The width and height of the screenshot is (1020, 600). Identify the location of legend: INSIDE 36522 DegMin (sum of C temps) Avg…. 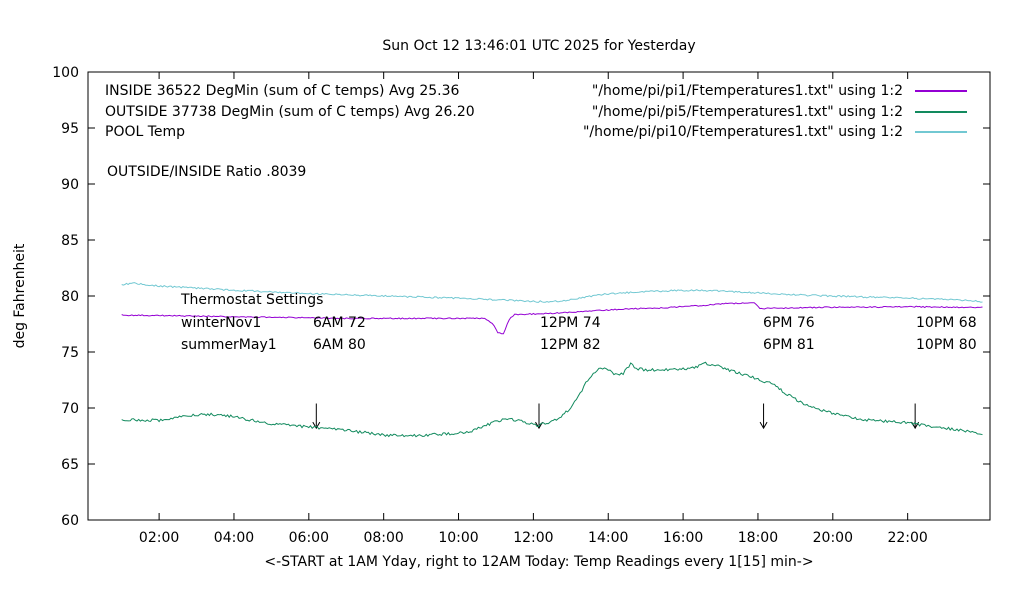
(536, 112).